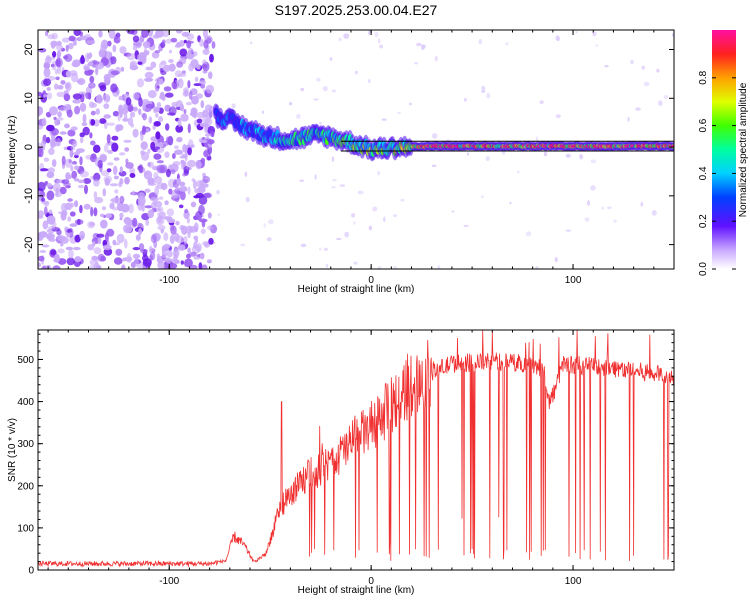 This screenshot has height=600, width=750. I want to click on snr-x-label: Height of straight line (km), so click(356, 590).